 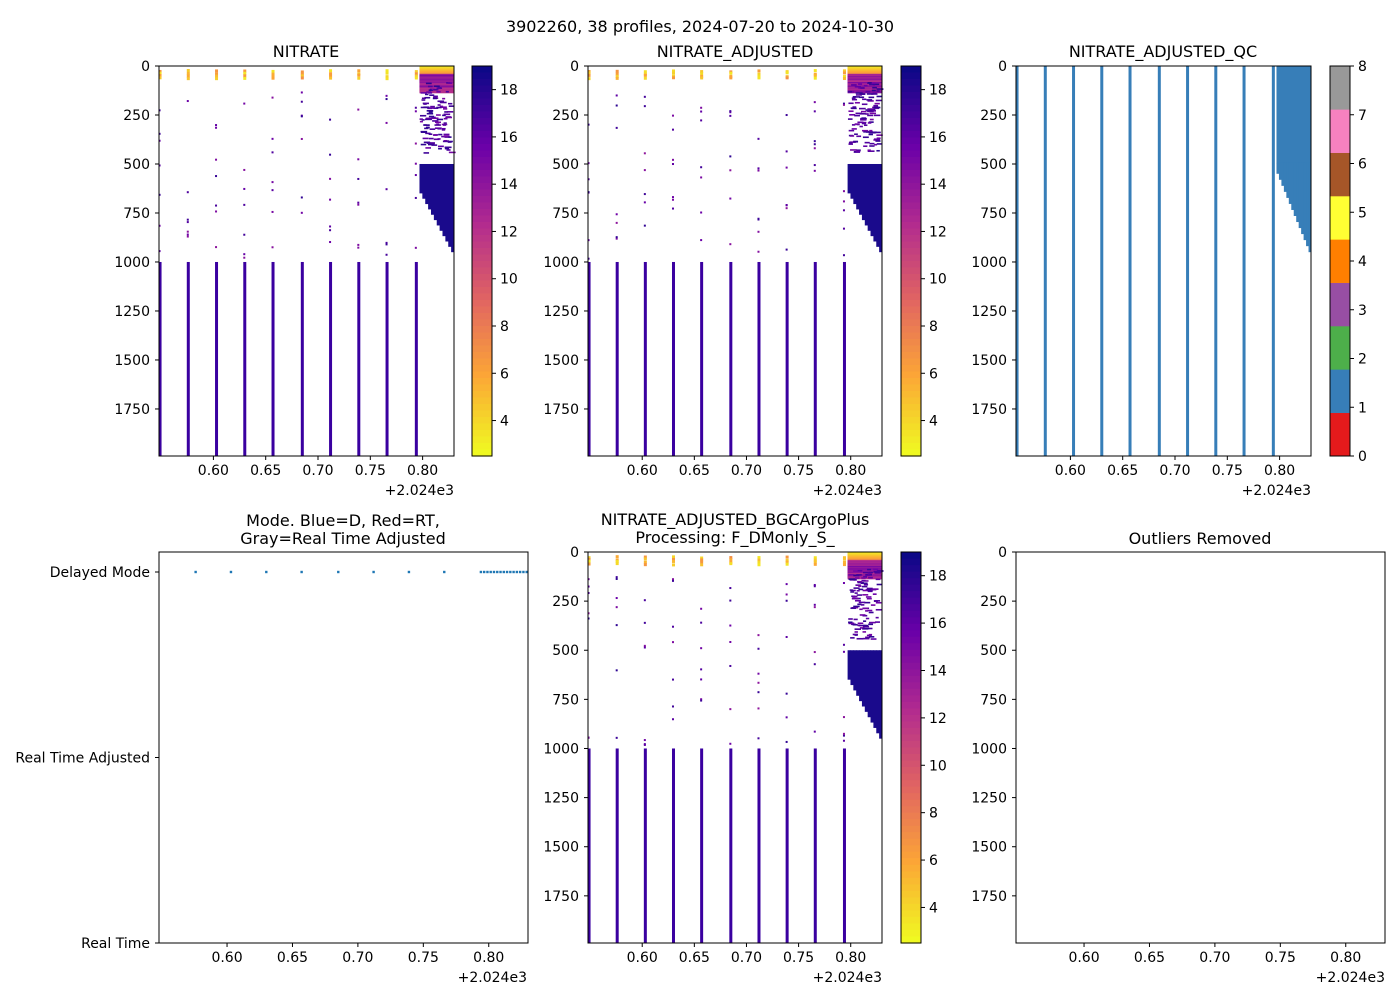 I want to click on colorbar-tick-label: 8, so click(x=504, y=327).